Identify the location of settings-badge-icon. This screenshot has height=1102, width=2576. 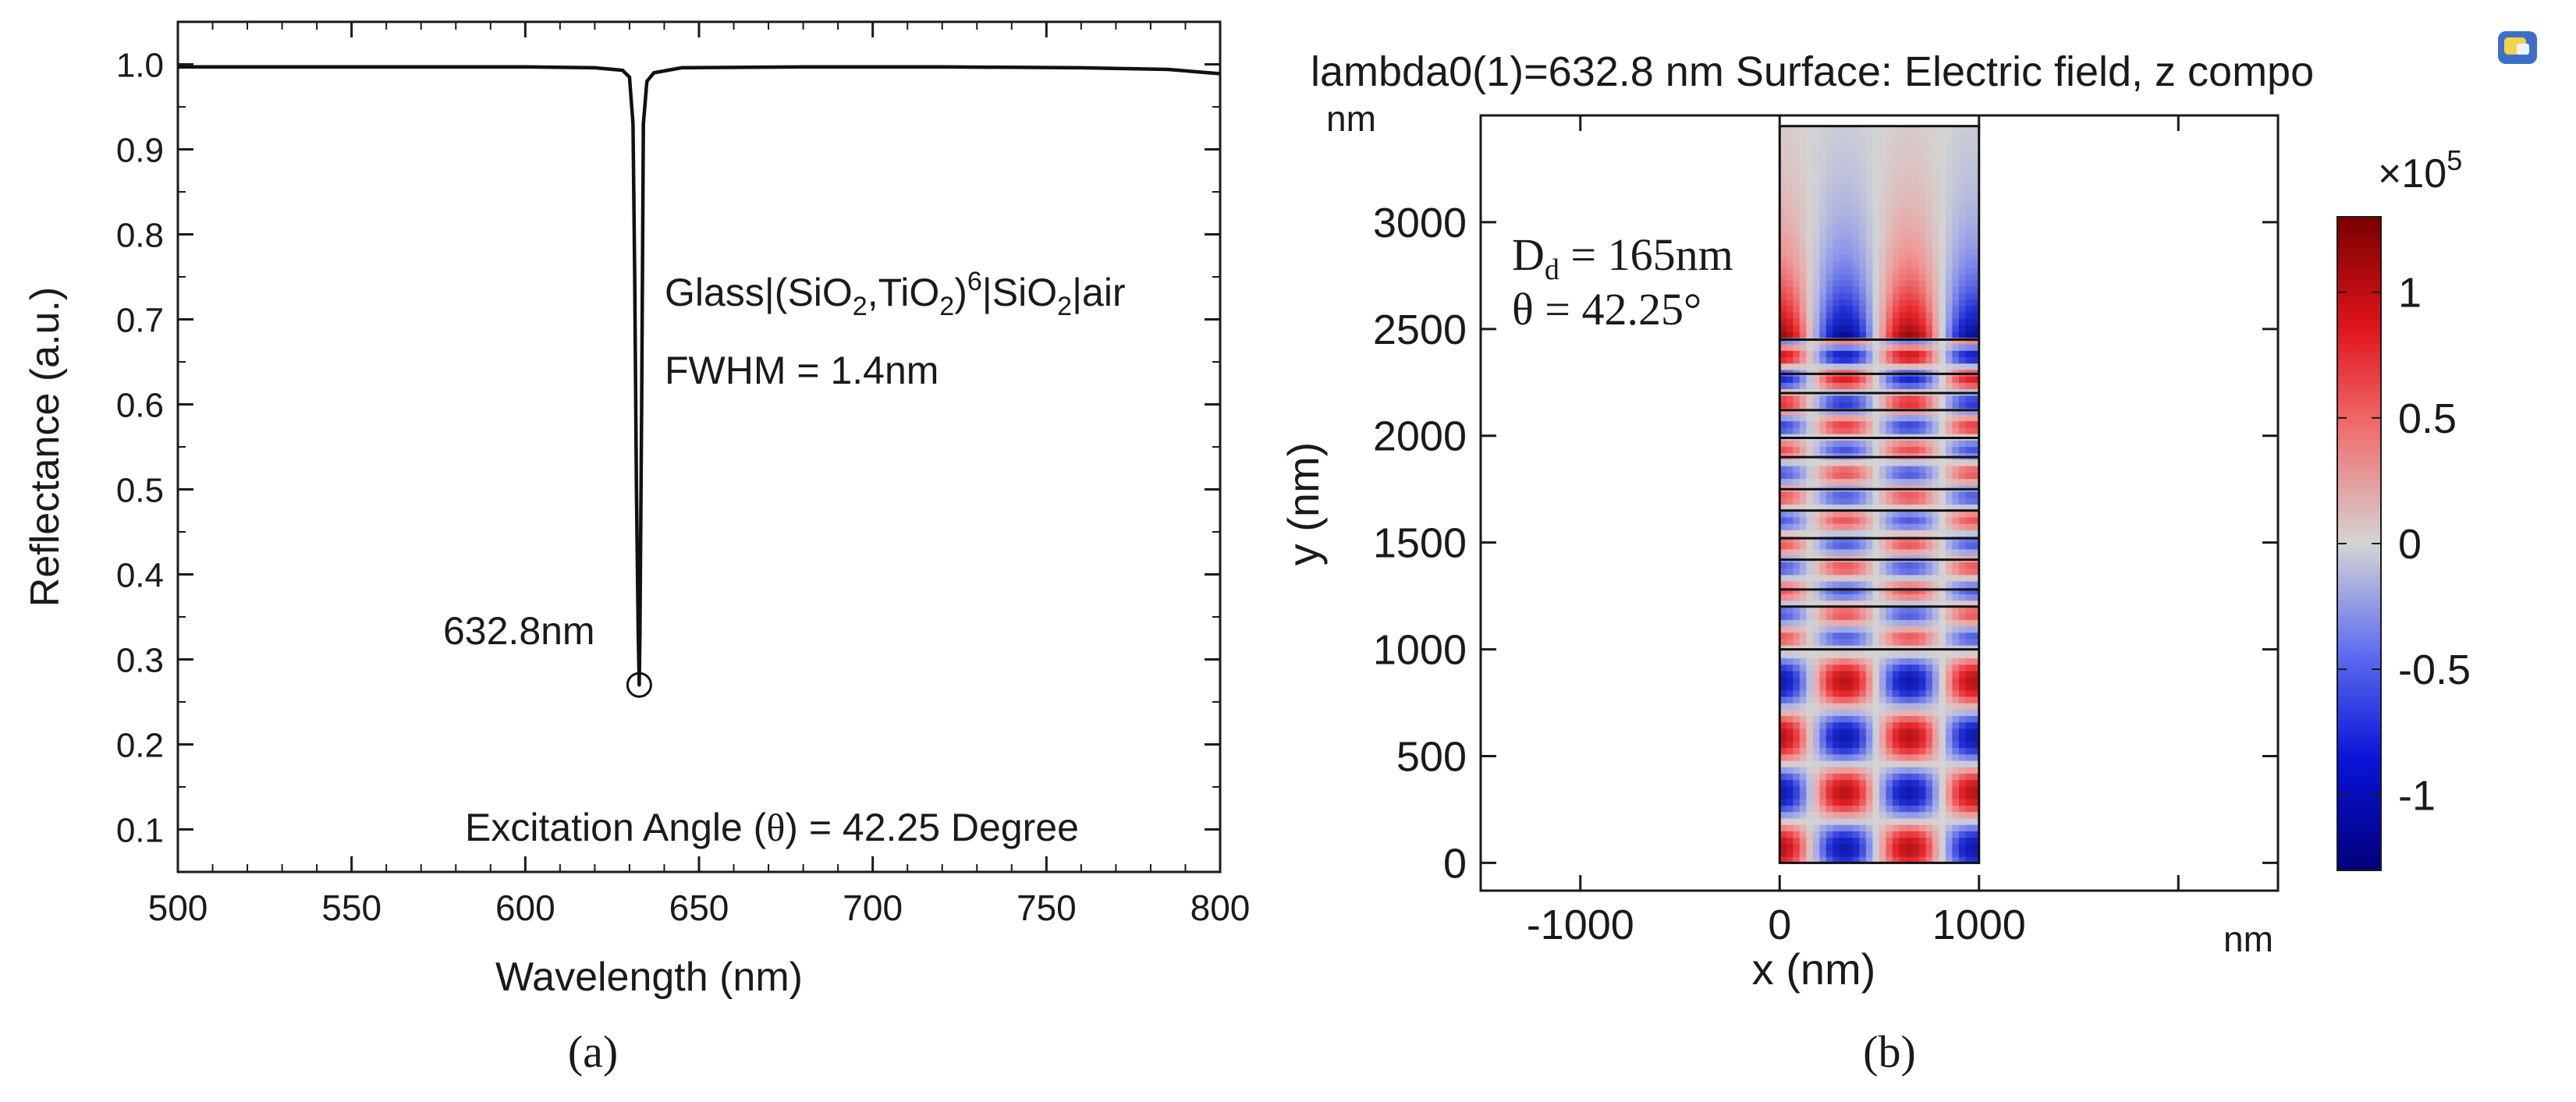
(2517, 47).